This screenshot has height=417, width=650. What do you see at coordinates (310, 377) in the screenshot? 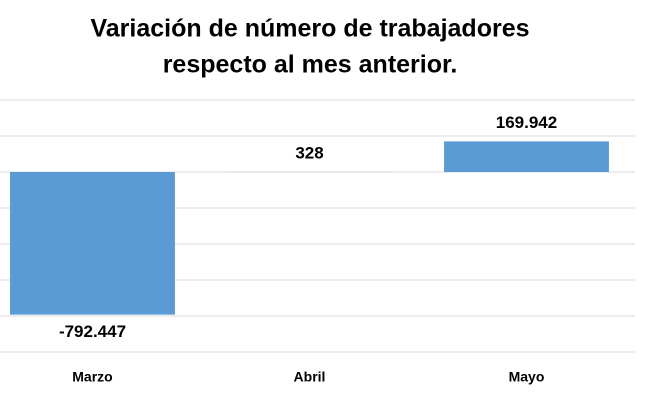
I see `x-tick-label: Abril` at bounding box center [310, 377].